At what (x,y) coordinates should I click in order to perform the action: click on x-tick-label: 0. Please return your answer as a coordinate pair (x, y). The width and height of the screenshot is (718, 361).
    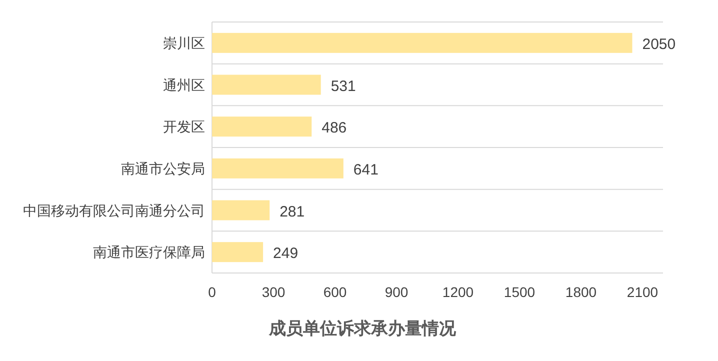
    Looking at the image, I should click on (212, 292).